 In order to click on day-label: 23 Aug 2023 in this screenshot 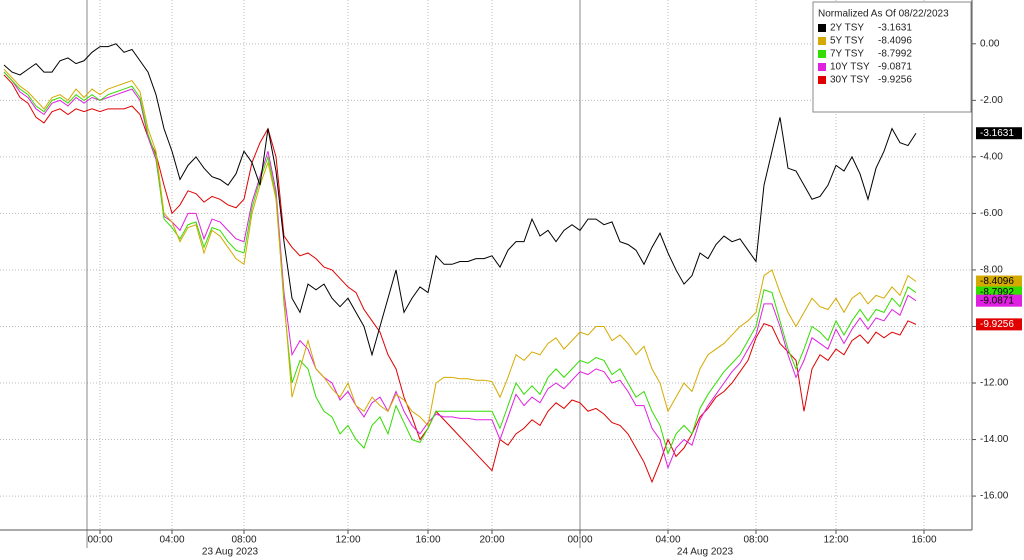, I will do `click(230, 552)`.